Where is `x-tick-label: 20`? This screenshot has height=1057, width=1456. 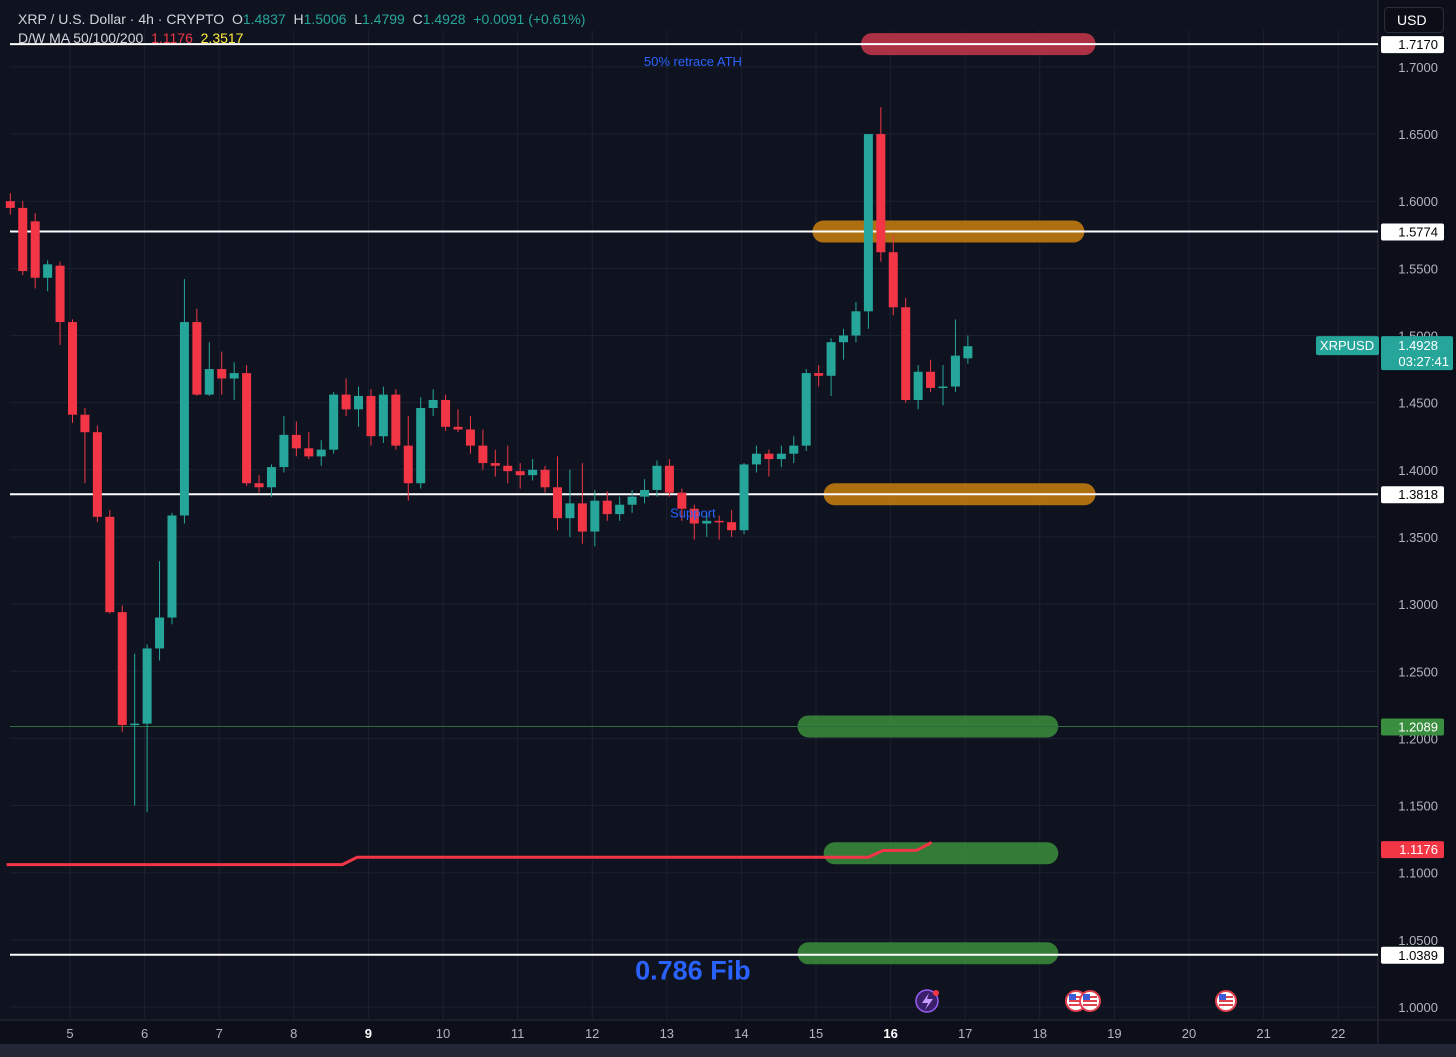
x-tick-label: 20 is located at coordinates (1189, 1033).